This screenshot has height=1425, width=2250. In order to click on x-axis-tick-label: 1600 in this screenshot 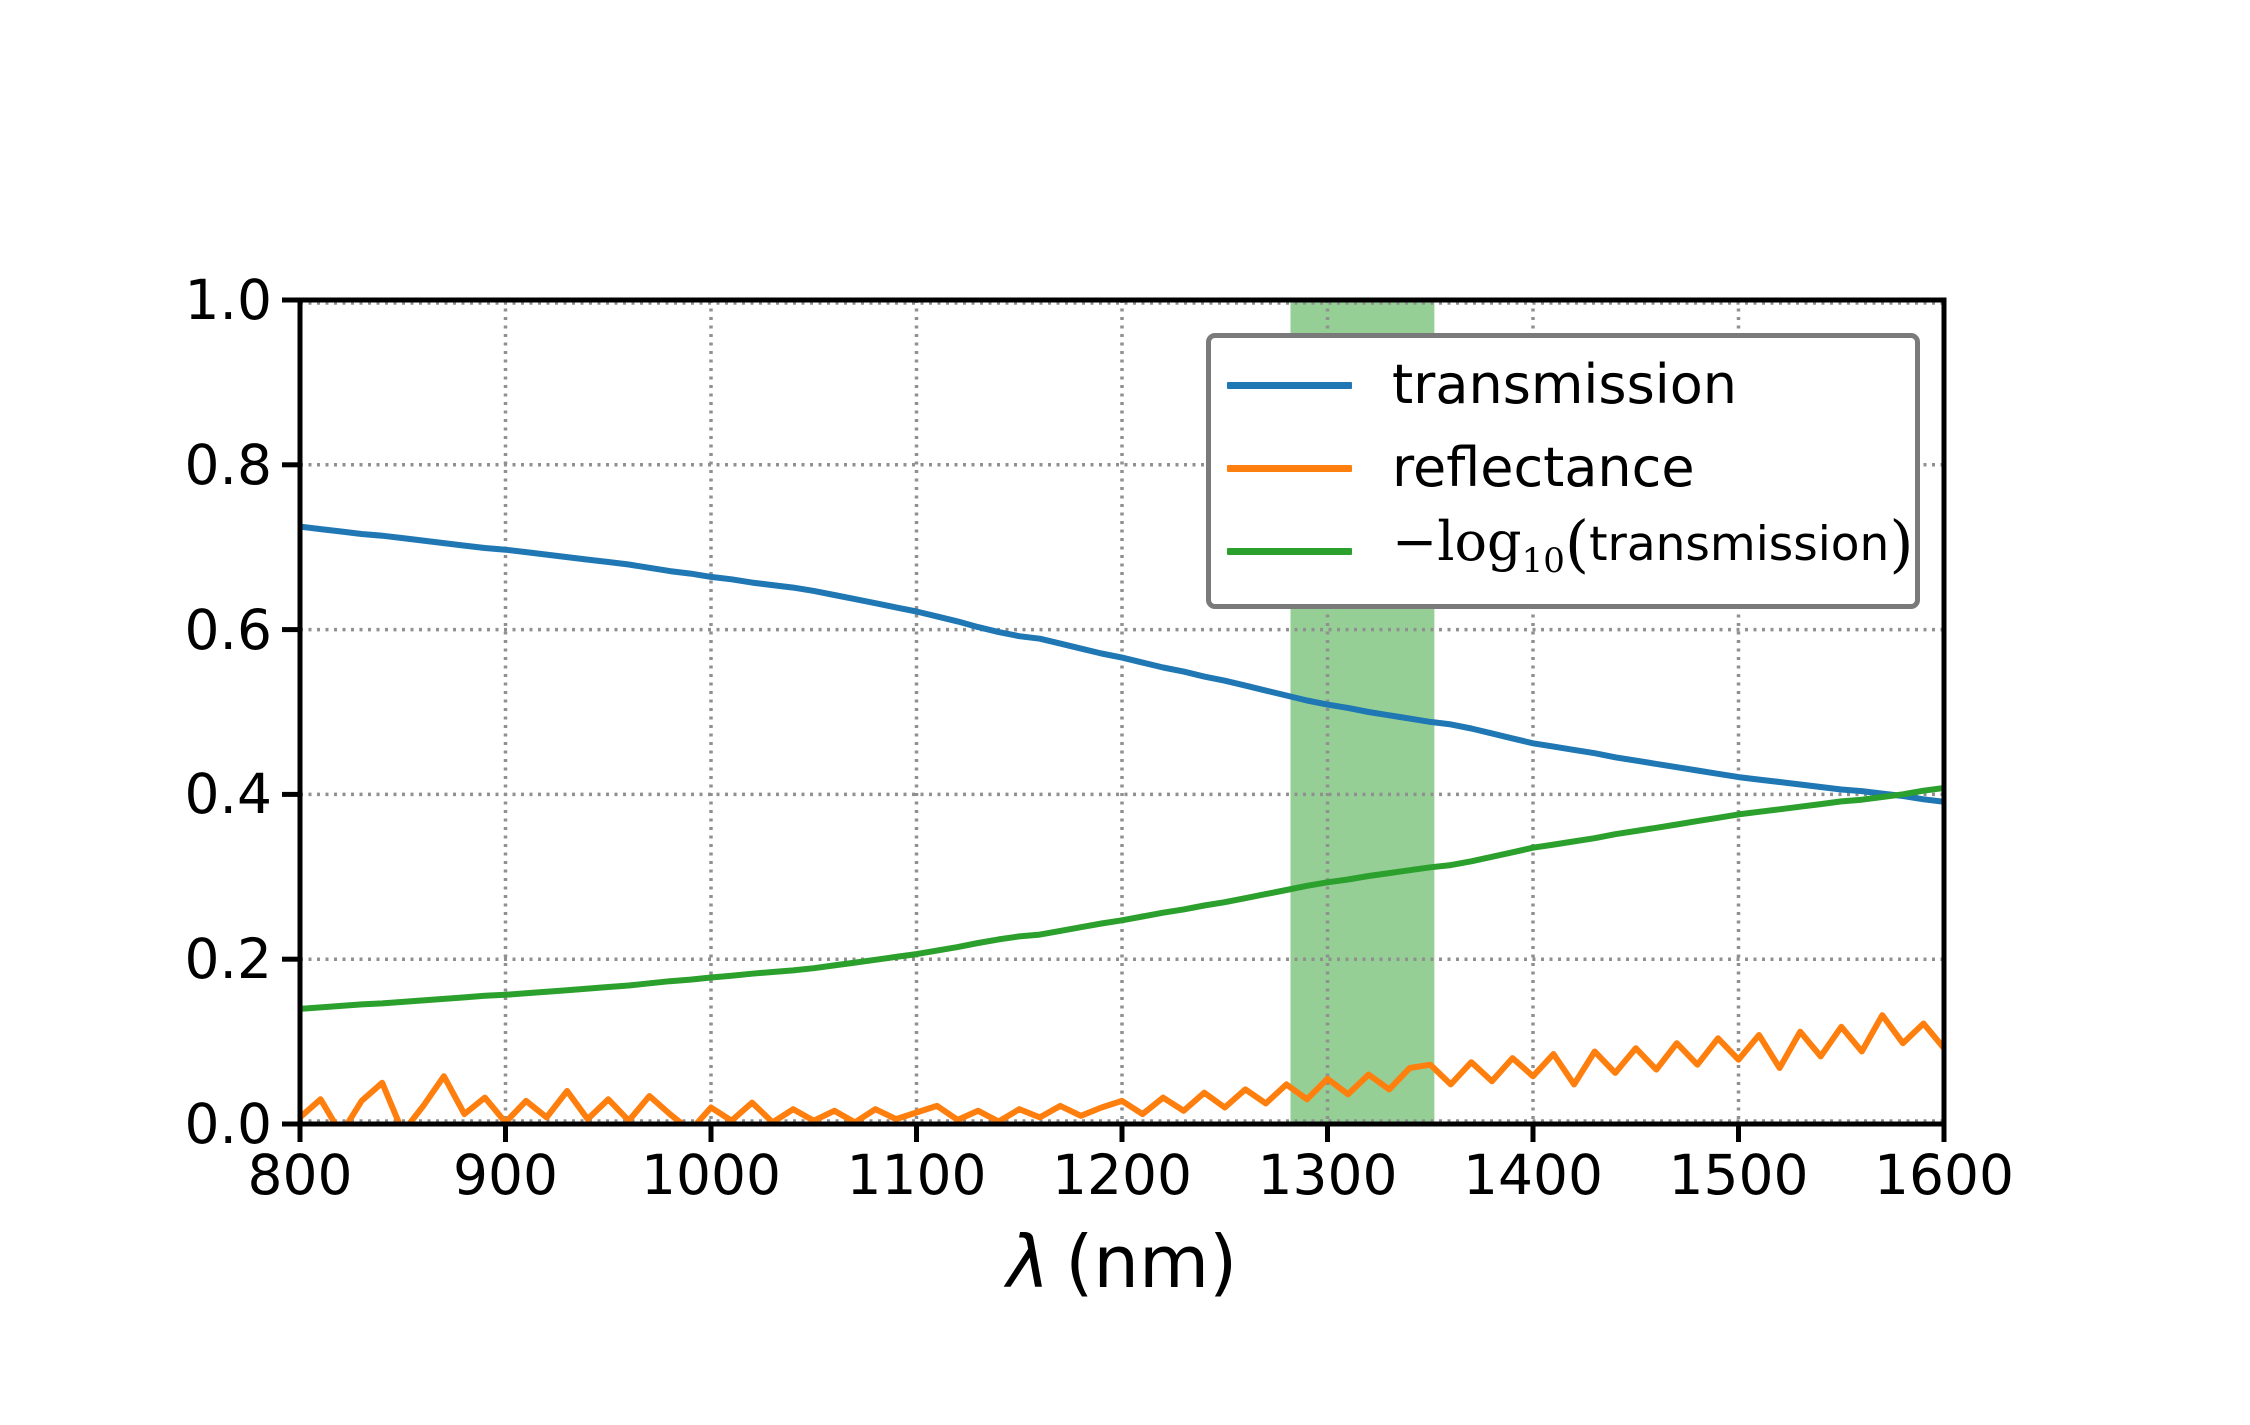, I will do `click(1944, 1175)`.